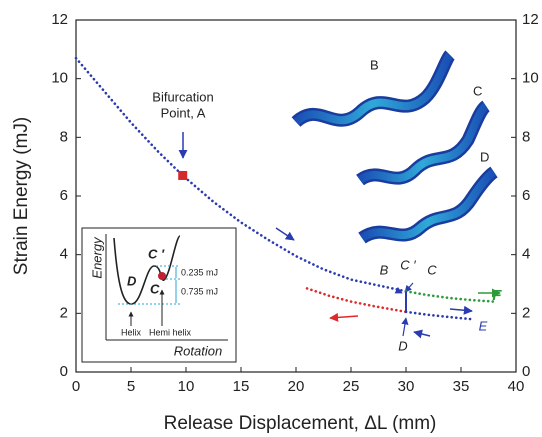  Describe the element at coordinates (526, 195) in the screenshot. I see `y2-tick-label: 6` at that location.